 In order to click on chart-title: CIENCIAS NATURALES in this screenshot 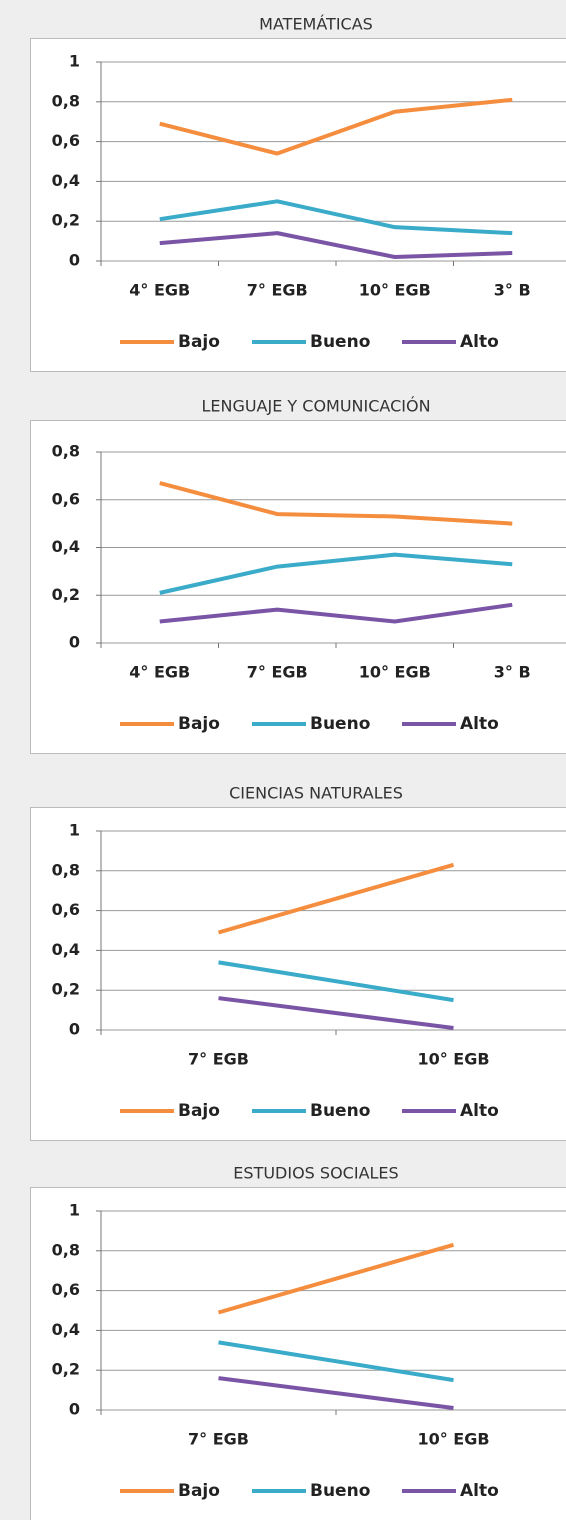, I will do `click(316, 793)`.